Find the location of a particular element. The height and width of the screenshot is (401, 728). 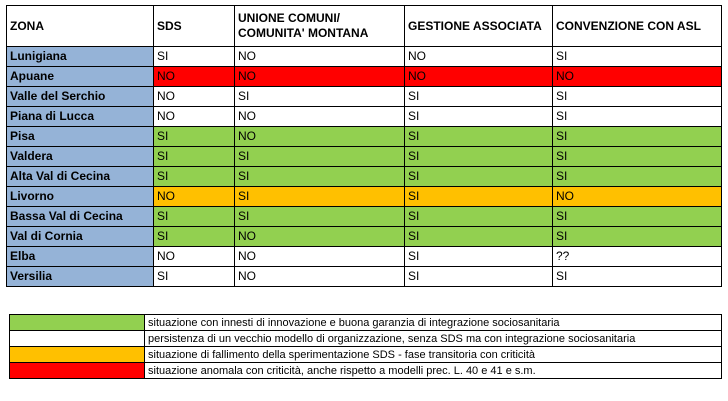

table-row: Lunigiana SI NO NO SI is located at coordinates (364, 56).